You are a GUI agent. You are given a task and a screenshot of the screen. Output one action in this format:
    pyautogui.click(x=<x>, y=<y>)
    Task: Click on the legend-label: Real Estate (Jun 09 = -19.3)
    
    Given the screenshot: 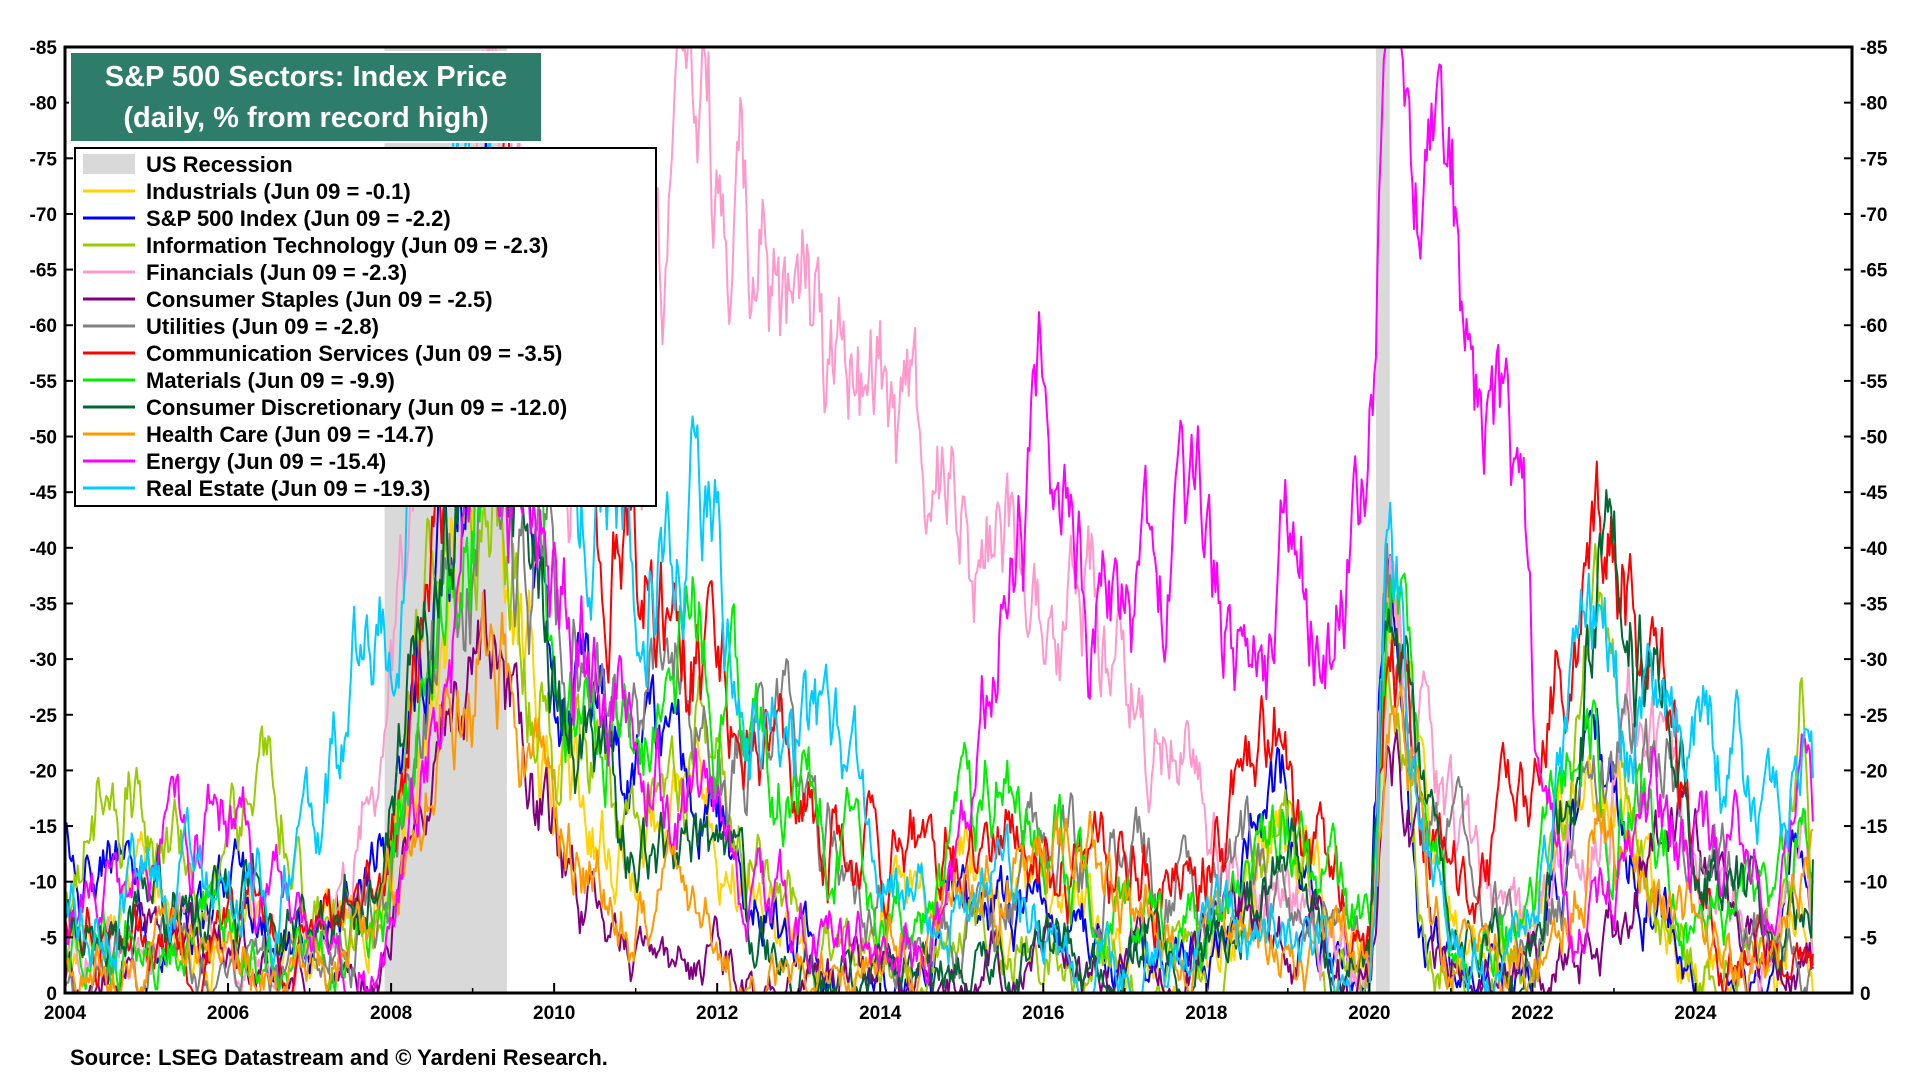 What is the action you would take?
    pyautogui.click(x=288, y=488)
    